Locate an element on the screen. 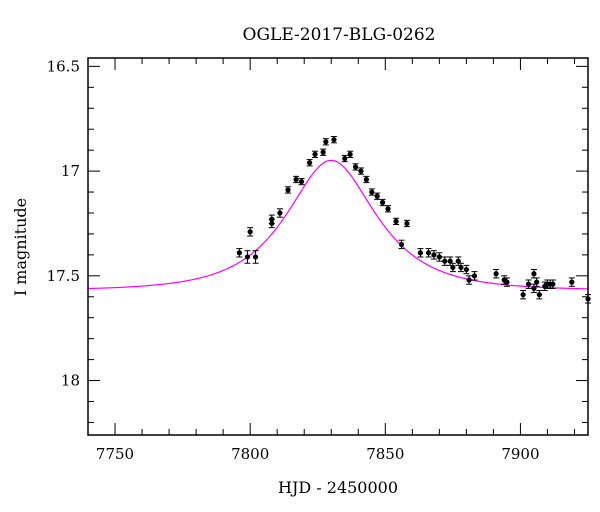  x-axis-label: HJD - 2450000 is located at coordinates (338, 487).